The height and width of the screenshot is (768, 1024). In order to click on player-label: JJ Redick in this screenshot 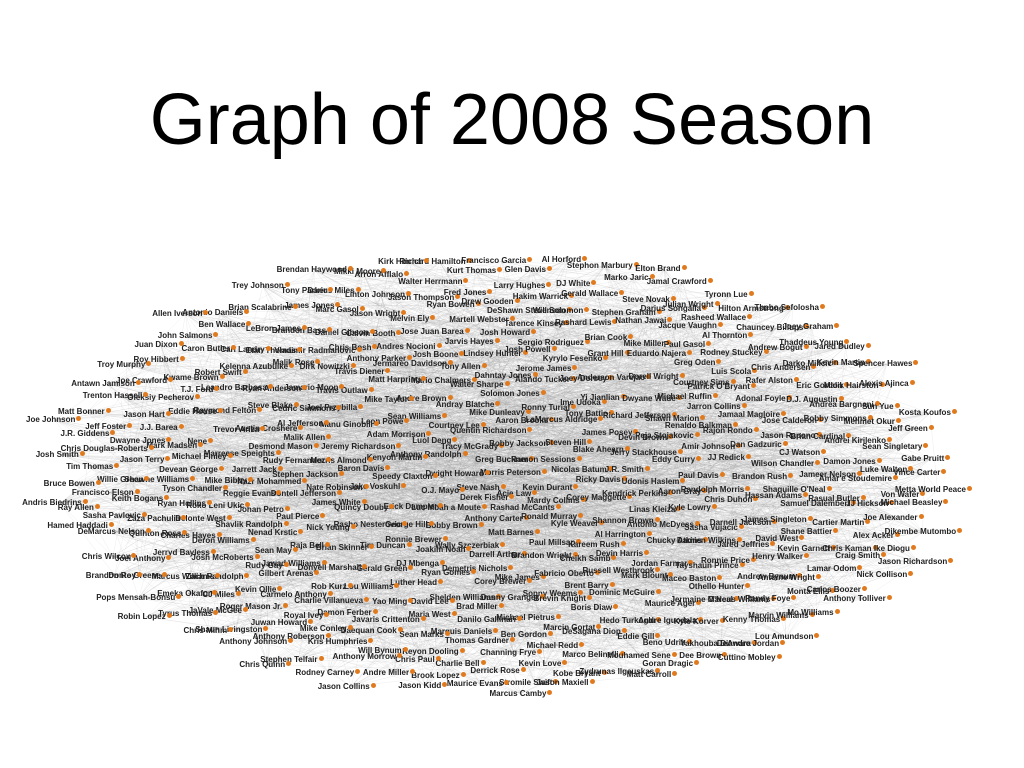, I will do `click(726, 458)`.